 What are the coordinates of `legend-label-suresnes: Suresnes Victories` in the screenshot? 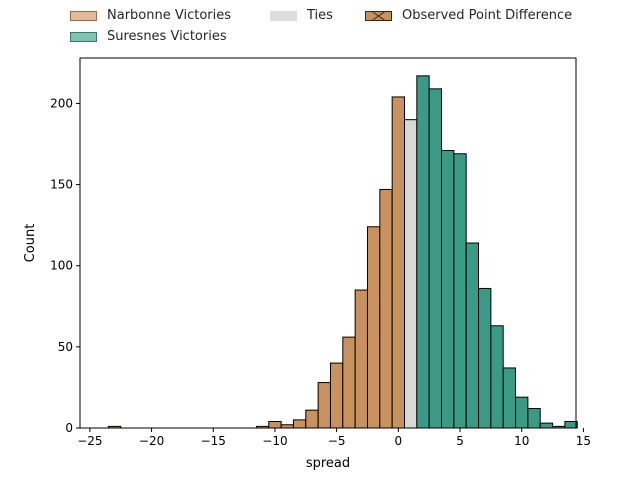 It's located at (167, 36).